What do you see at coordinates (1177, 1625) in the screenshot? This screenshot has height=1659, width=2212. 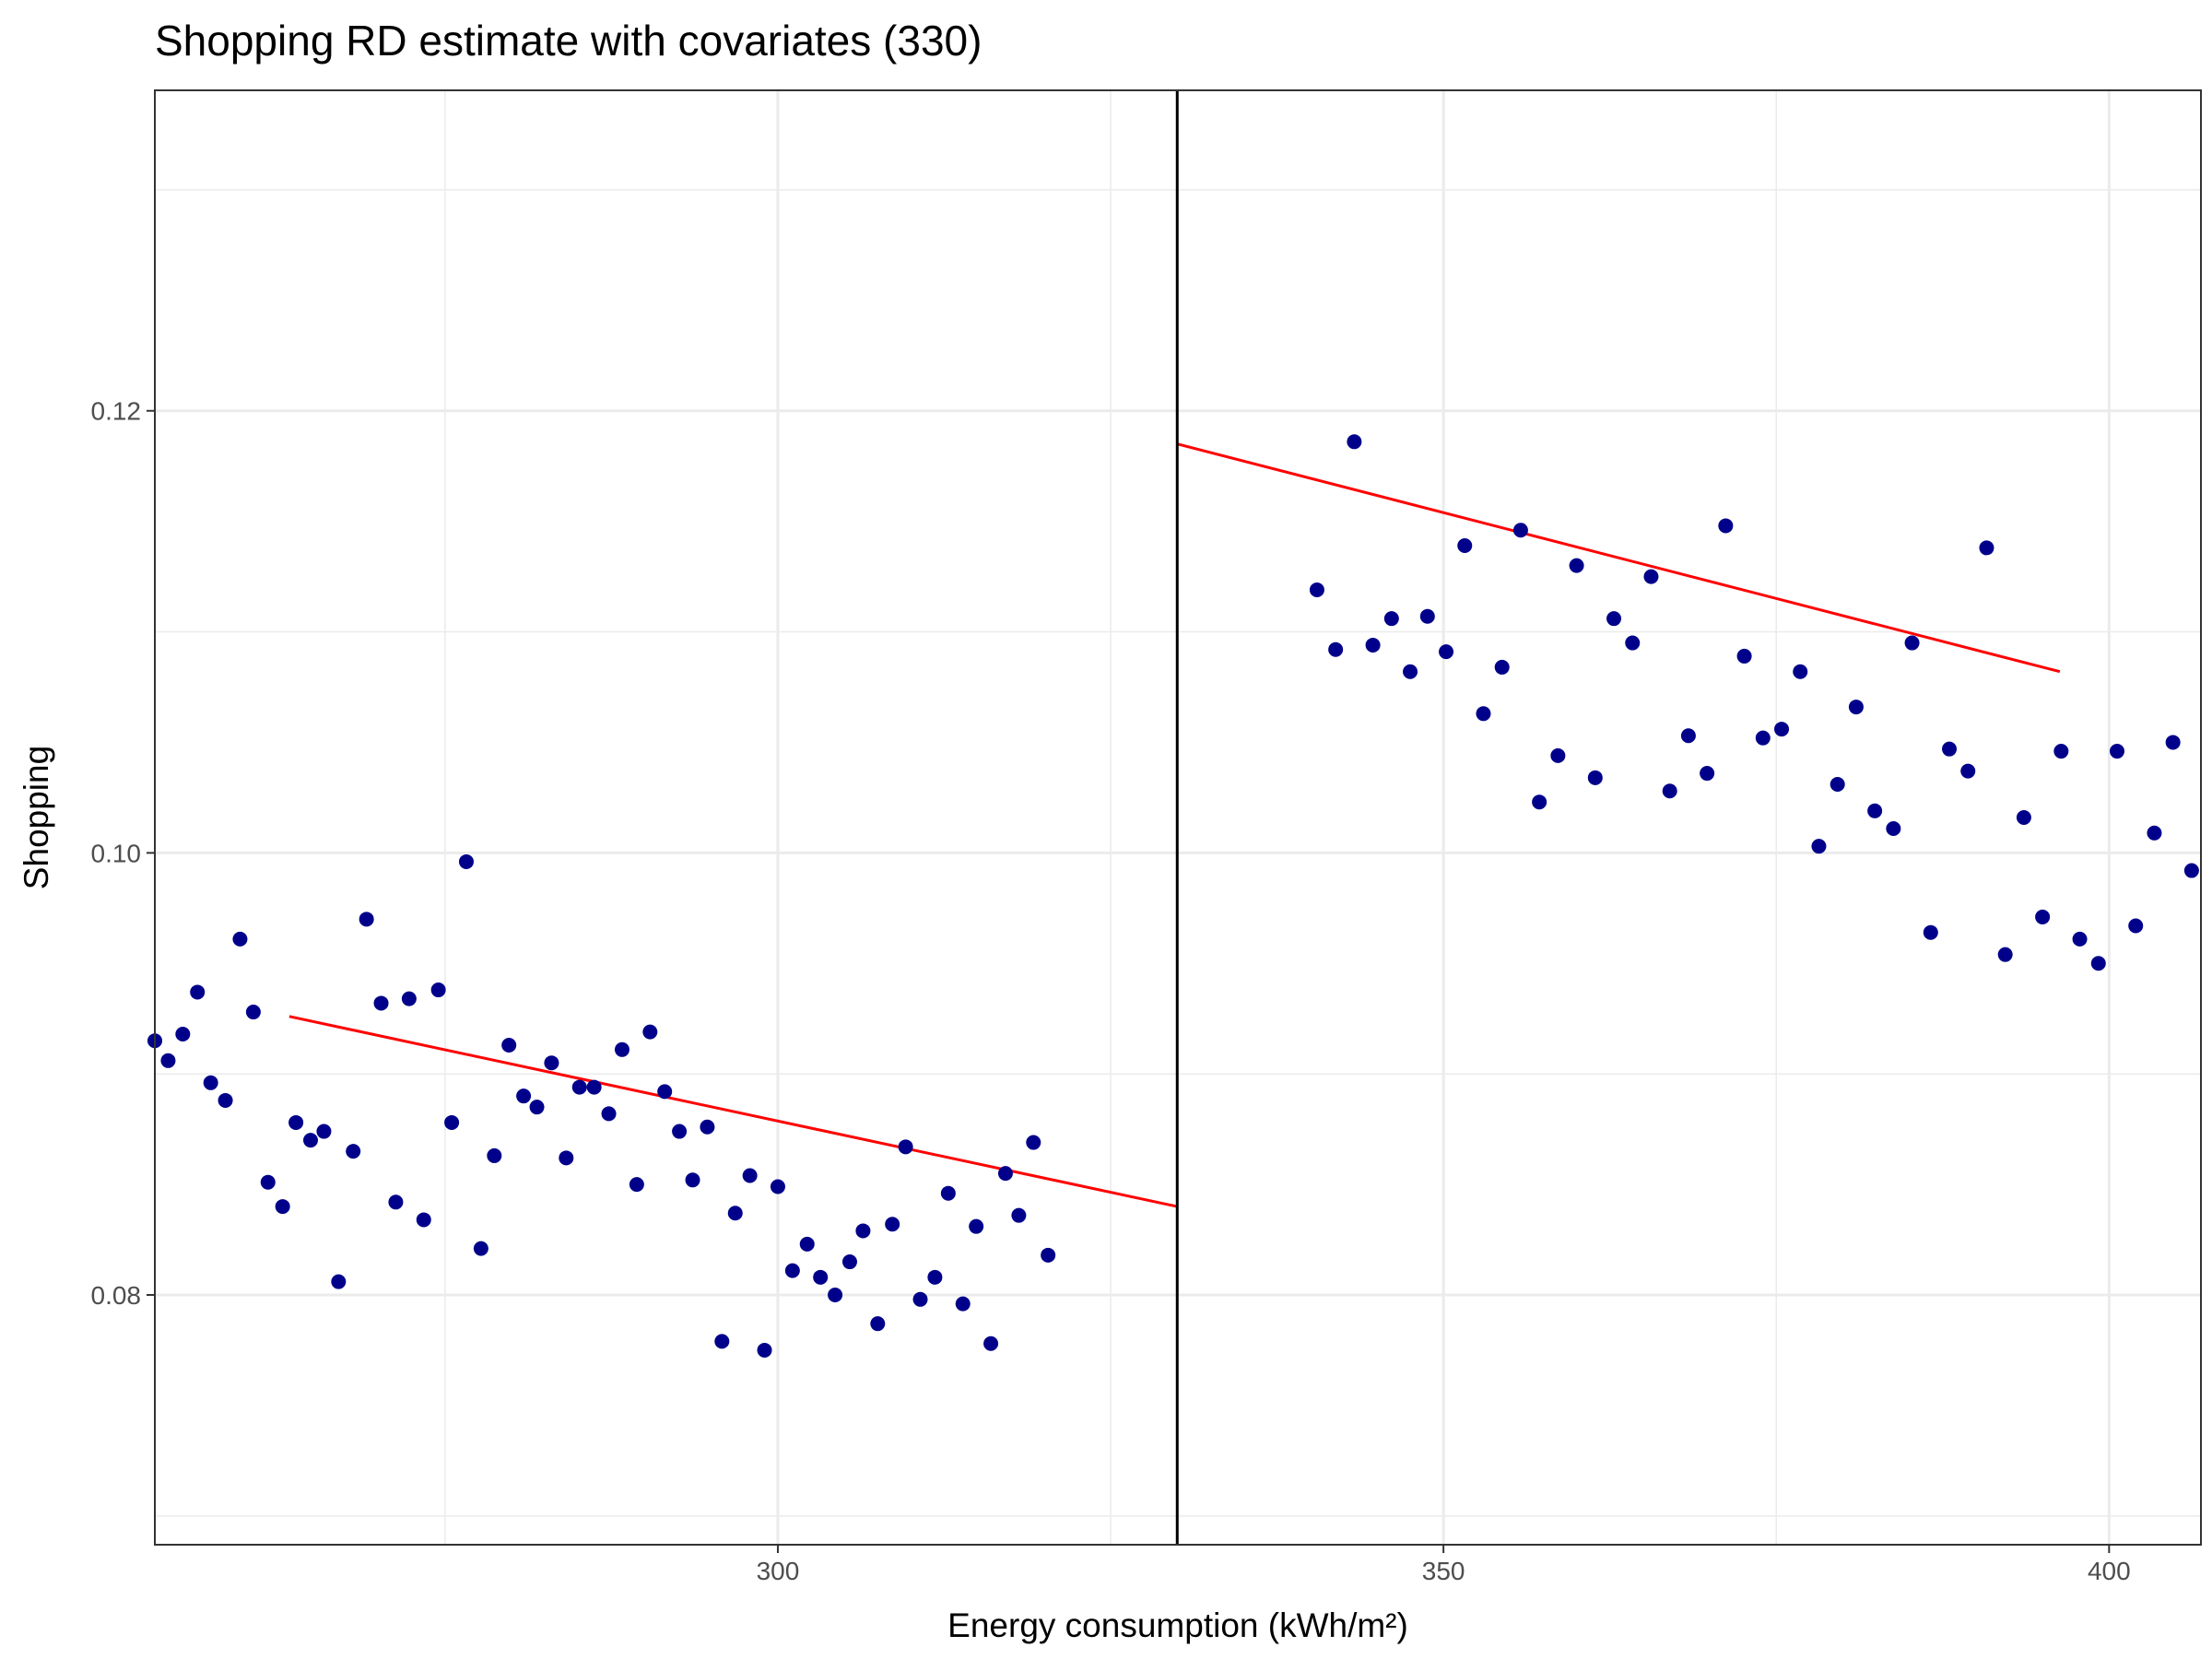 I see `x-axis-title: Energy consumption (kWh/m²)` at bounding box center [1177, 1625].